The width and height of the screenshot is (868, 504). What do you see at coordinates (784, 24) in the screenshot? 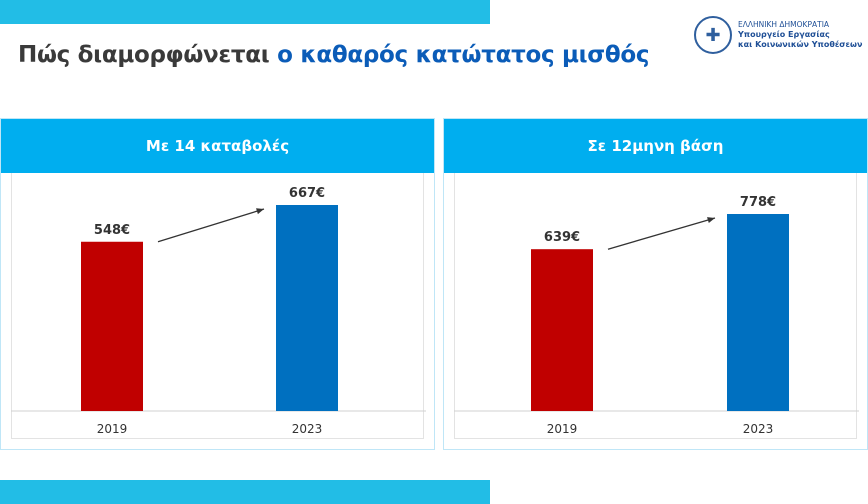
I see `logo-line1: ΕΛΛΗΝΙΚΗ ΔΗΜΟΚΡΑΤΙΑ` at bounding box center [784, 24].